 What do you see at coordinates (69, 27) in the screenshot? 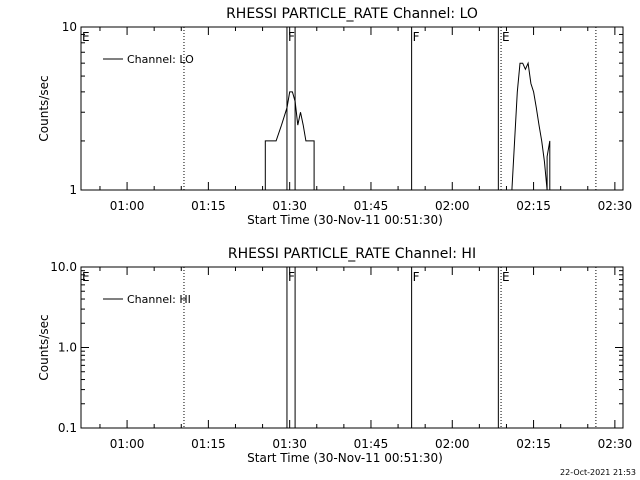
I see `y-tick-label: 10` at bounding box center [69, 27].